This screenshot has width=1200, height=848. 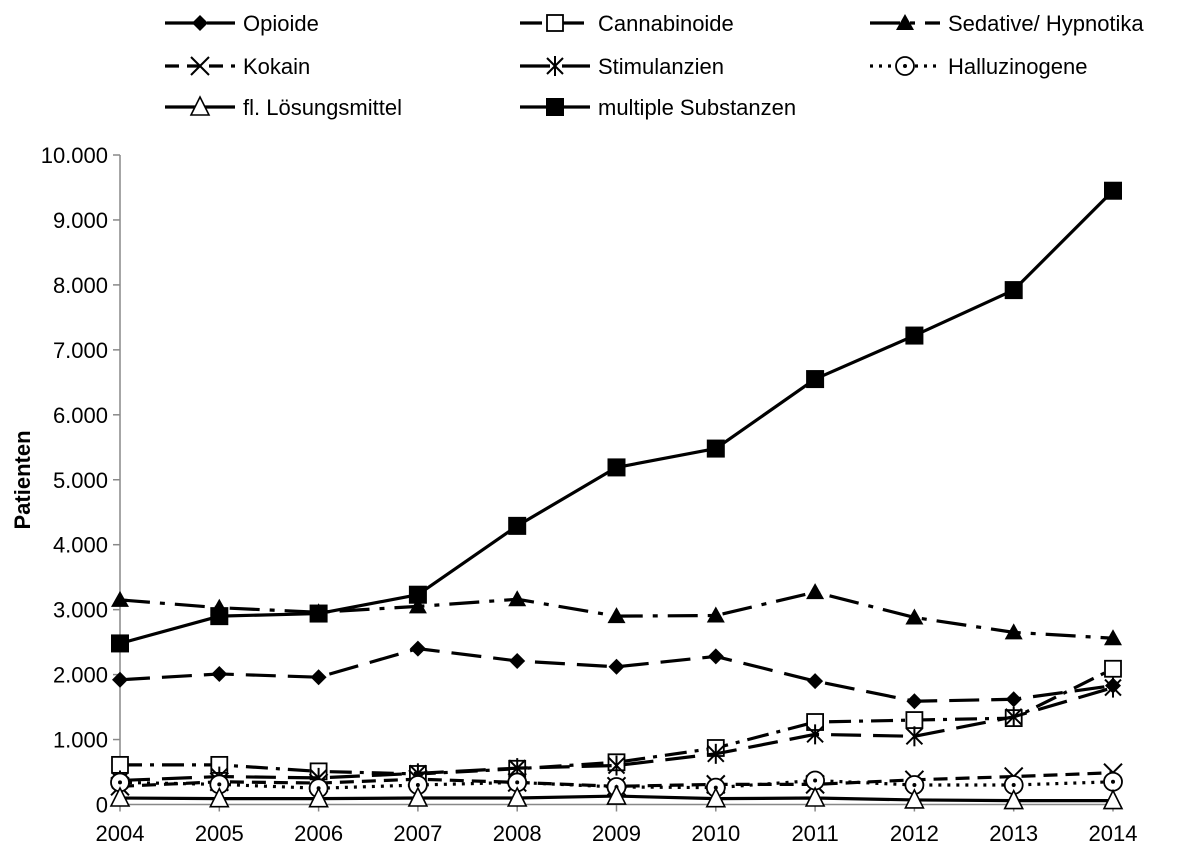 What do you see at coordinates (322, 107) in the screenshot?
I see `legend-label: fl. Lösungsmittel` at bounding box center [322, 107].